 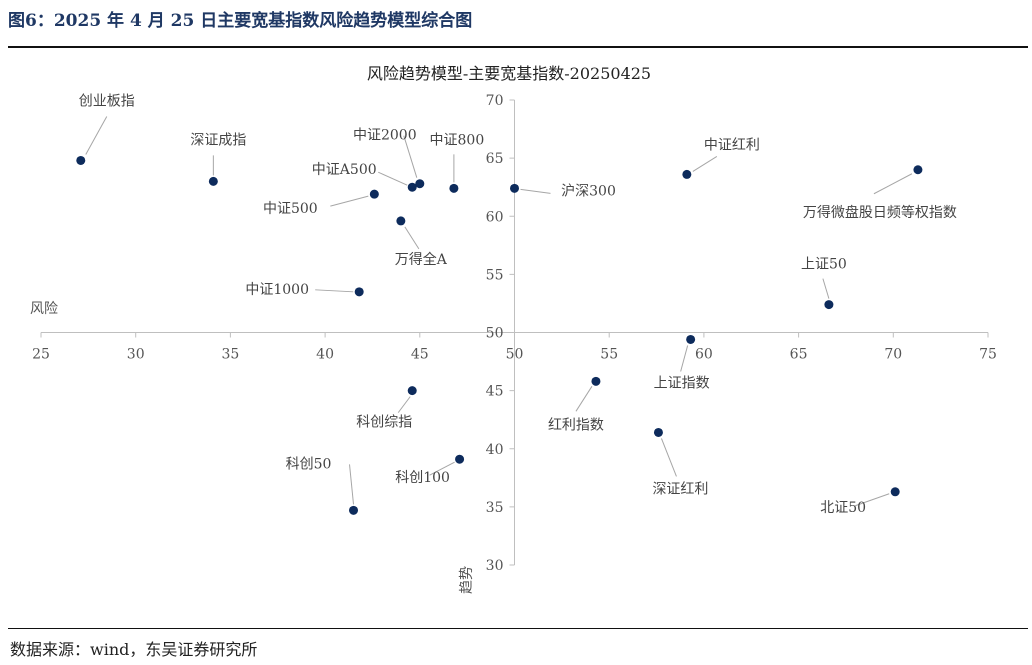 What do you see at coordinates (134, 649) in the screenshot?
I see `source-note: 数据来源：wind，东吴证券研究所` at bounding box center [134, 649].